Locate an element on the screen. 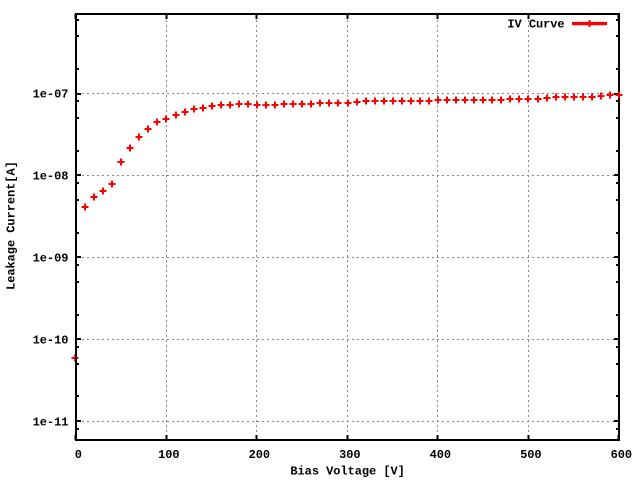  svg-text: Leakage Current[A] is located at coordinates (11, 225).